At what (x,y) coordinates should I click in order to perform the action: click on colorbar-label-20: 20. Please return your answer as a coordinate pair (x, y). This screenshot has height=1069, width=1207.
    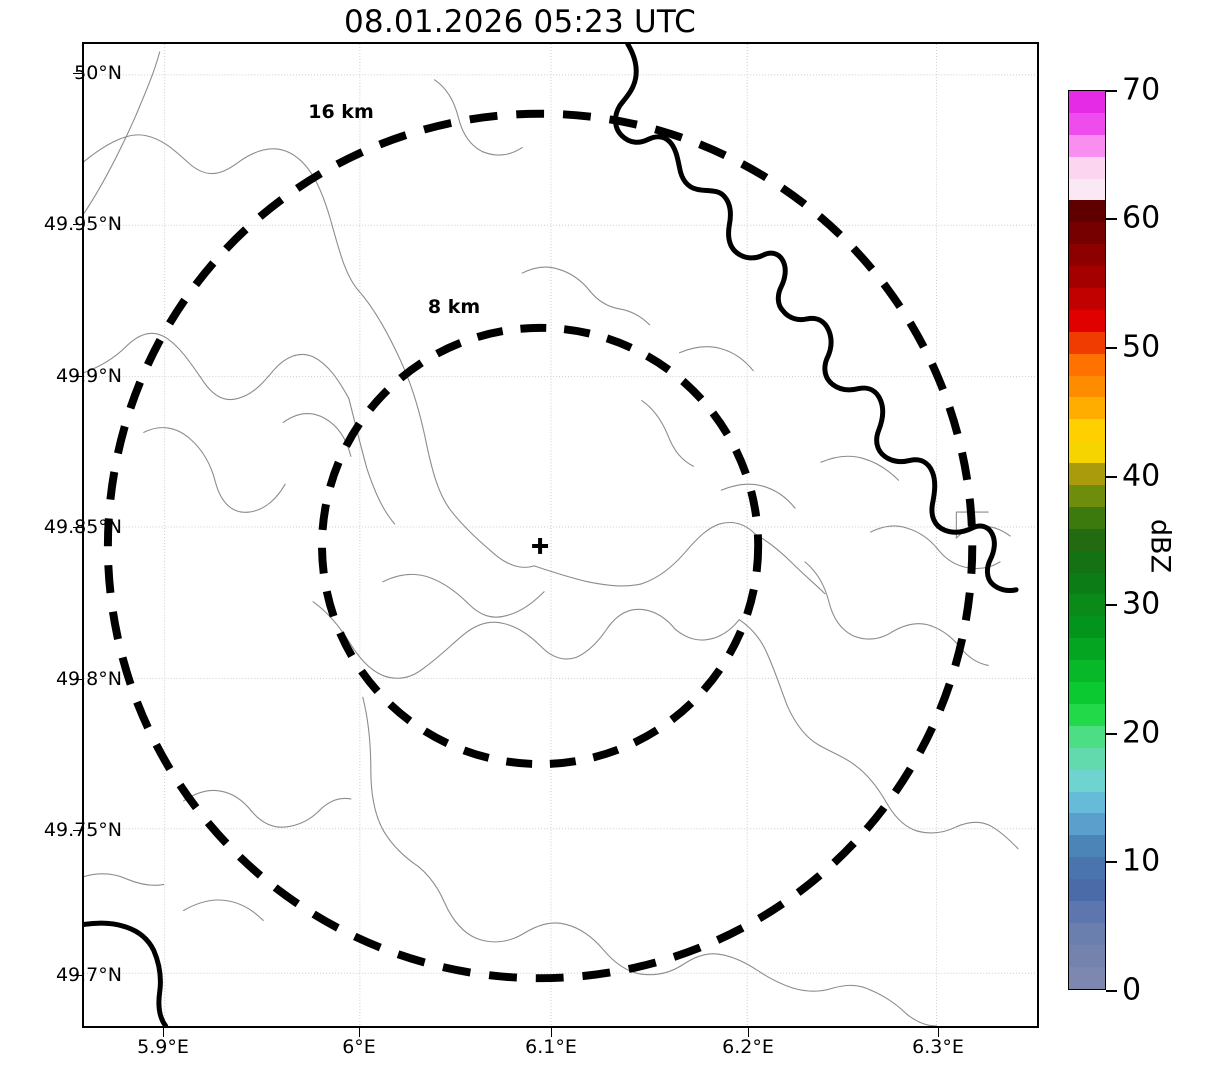
    Looking at the image, I should click on (1141, 733).